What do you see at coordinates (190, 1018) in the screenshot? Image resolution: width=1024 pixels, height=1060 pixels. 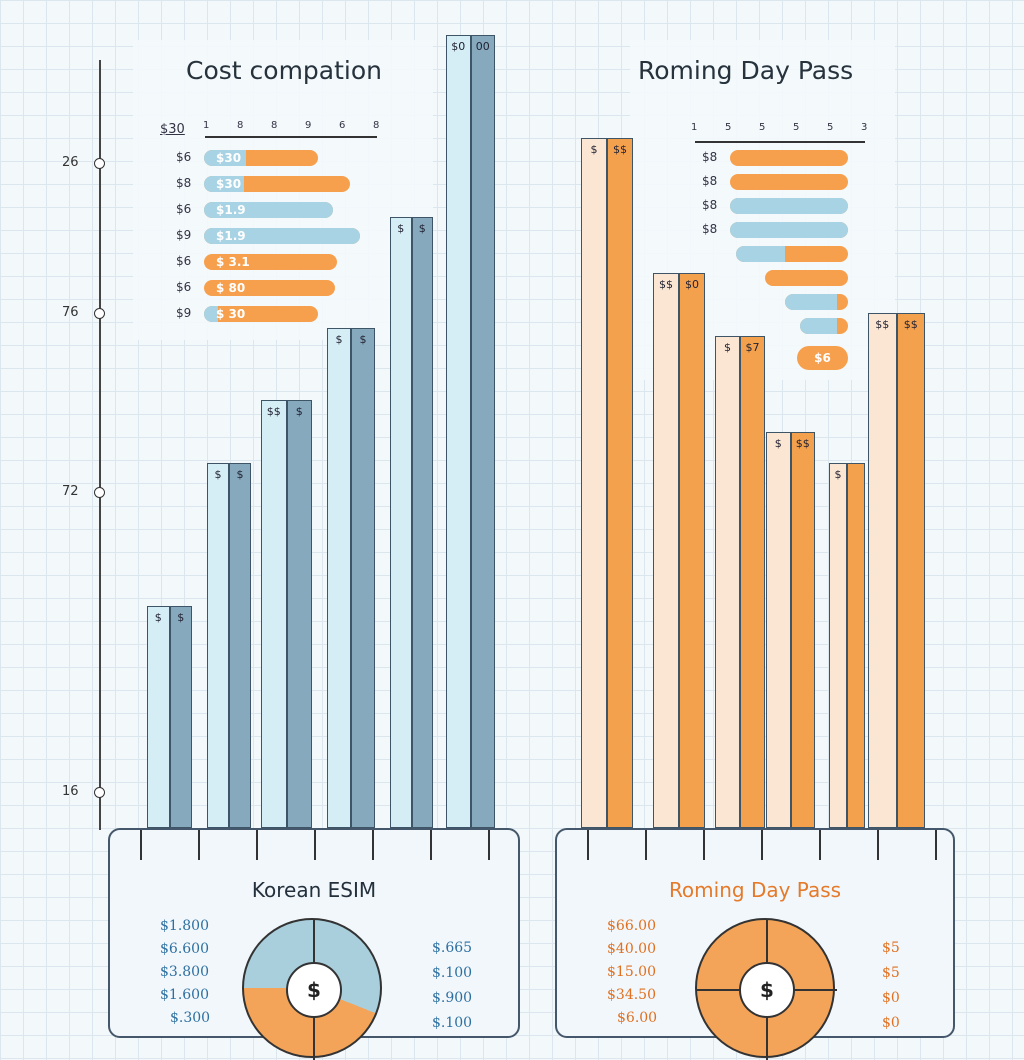 I see `card-left-value: $.300` at bounding box center [190, 1018].